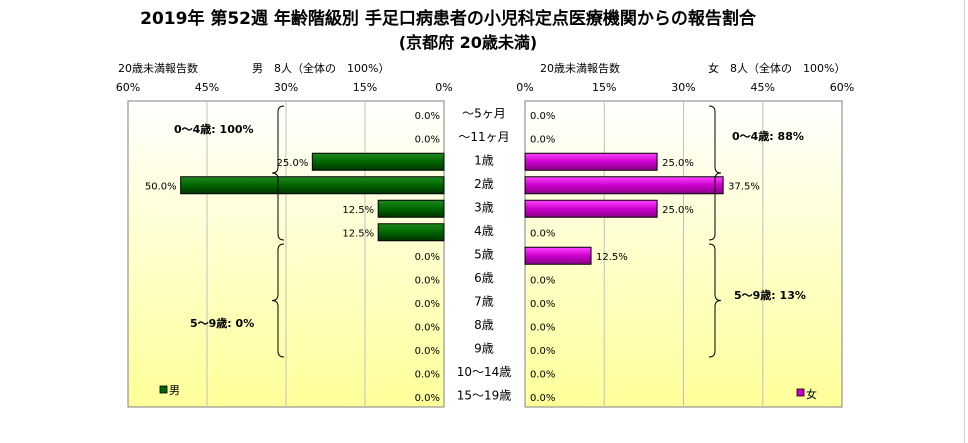  I want to click on female-legend-label: 女, so click(811, 394).